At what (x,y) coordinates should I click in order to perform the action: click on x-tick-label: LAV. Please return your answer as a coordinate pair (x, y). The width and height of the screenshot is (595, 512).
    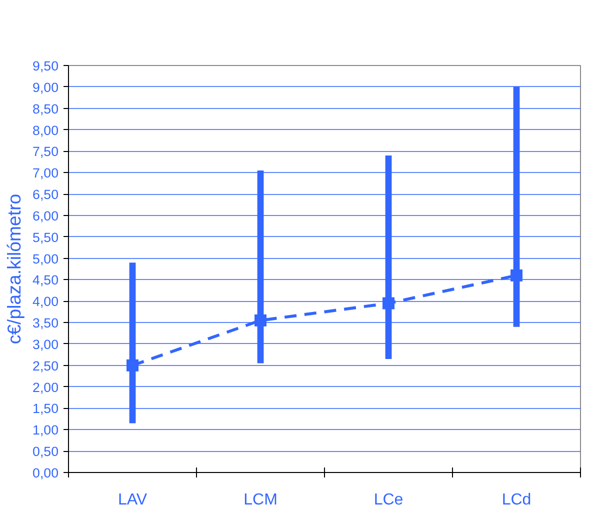
    Looking at the image, I should click on (133, 500).